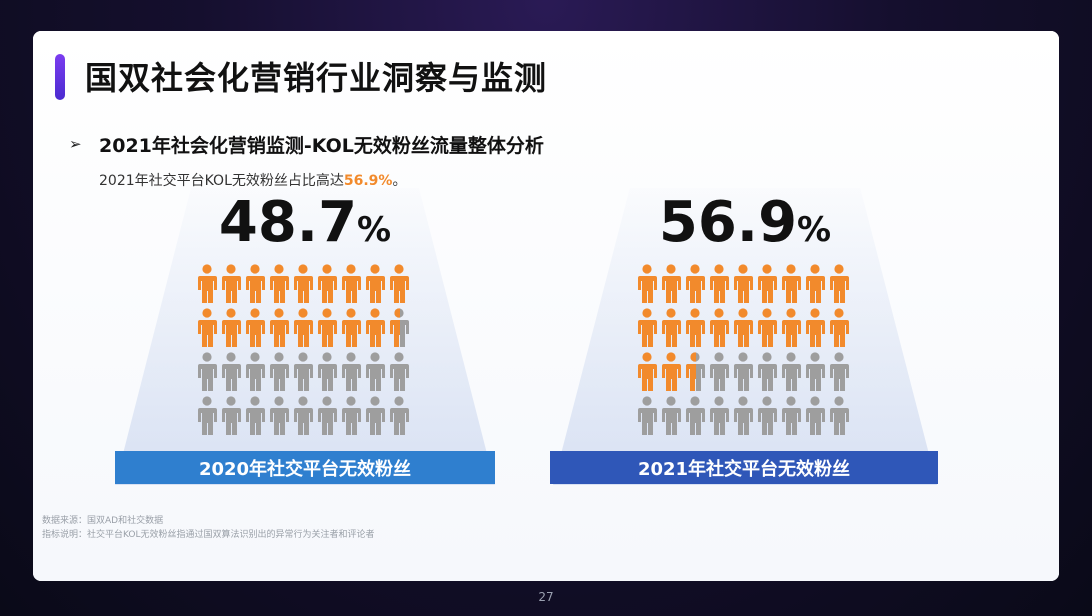 The height and width of the screenshot is (616, 1092). What do you see at coordinates (321, 146) in the screenshot?
I see `section-subtitle: 2021年社会化营销监测-KOL无效粉丝流量整体分析` at bounding box center [321, 146].